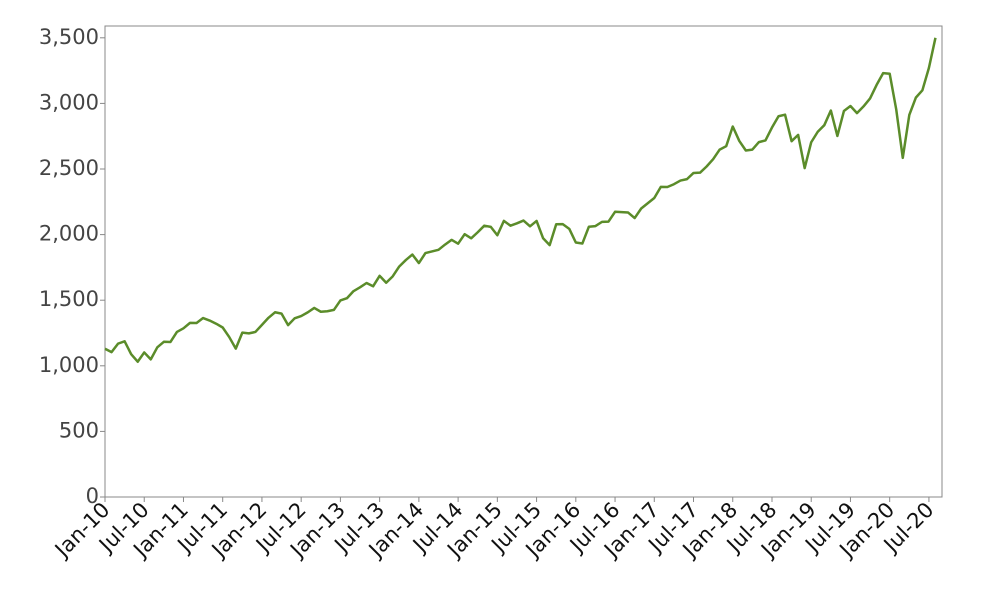 The image size is (1000, 600). Describe the element at coordinates (69, 234) in the screenshot. I see `y-tick-label: 2,000` at that location.